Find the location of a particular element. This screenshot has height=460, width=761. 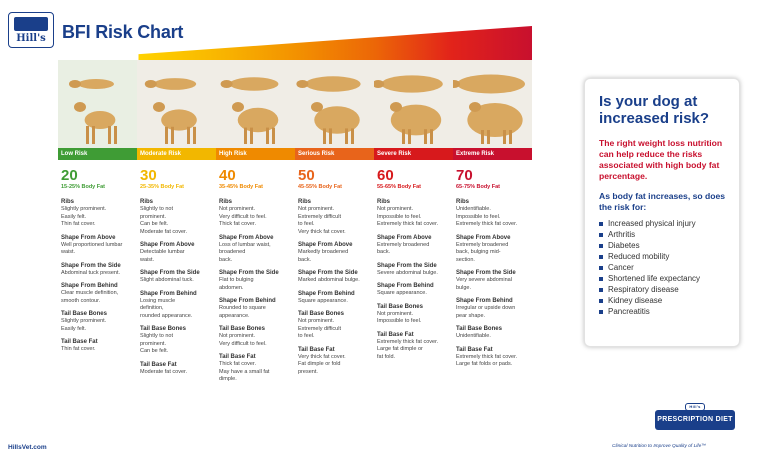

risk-label: Serious Risk is located at coordinates (334, 154).